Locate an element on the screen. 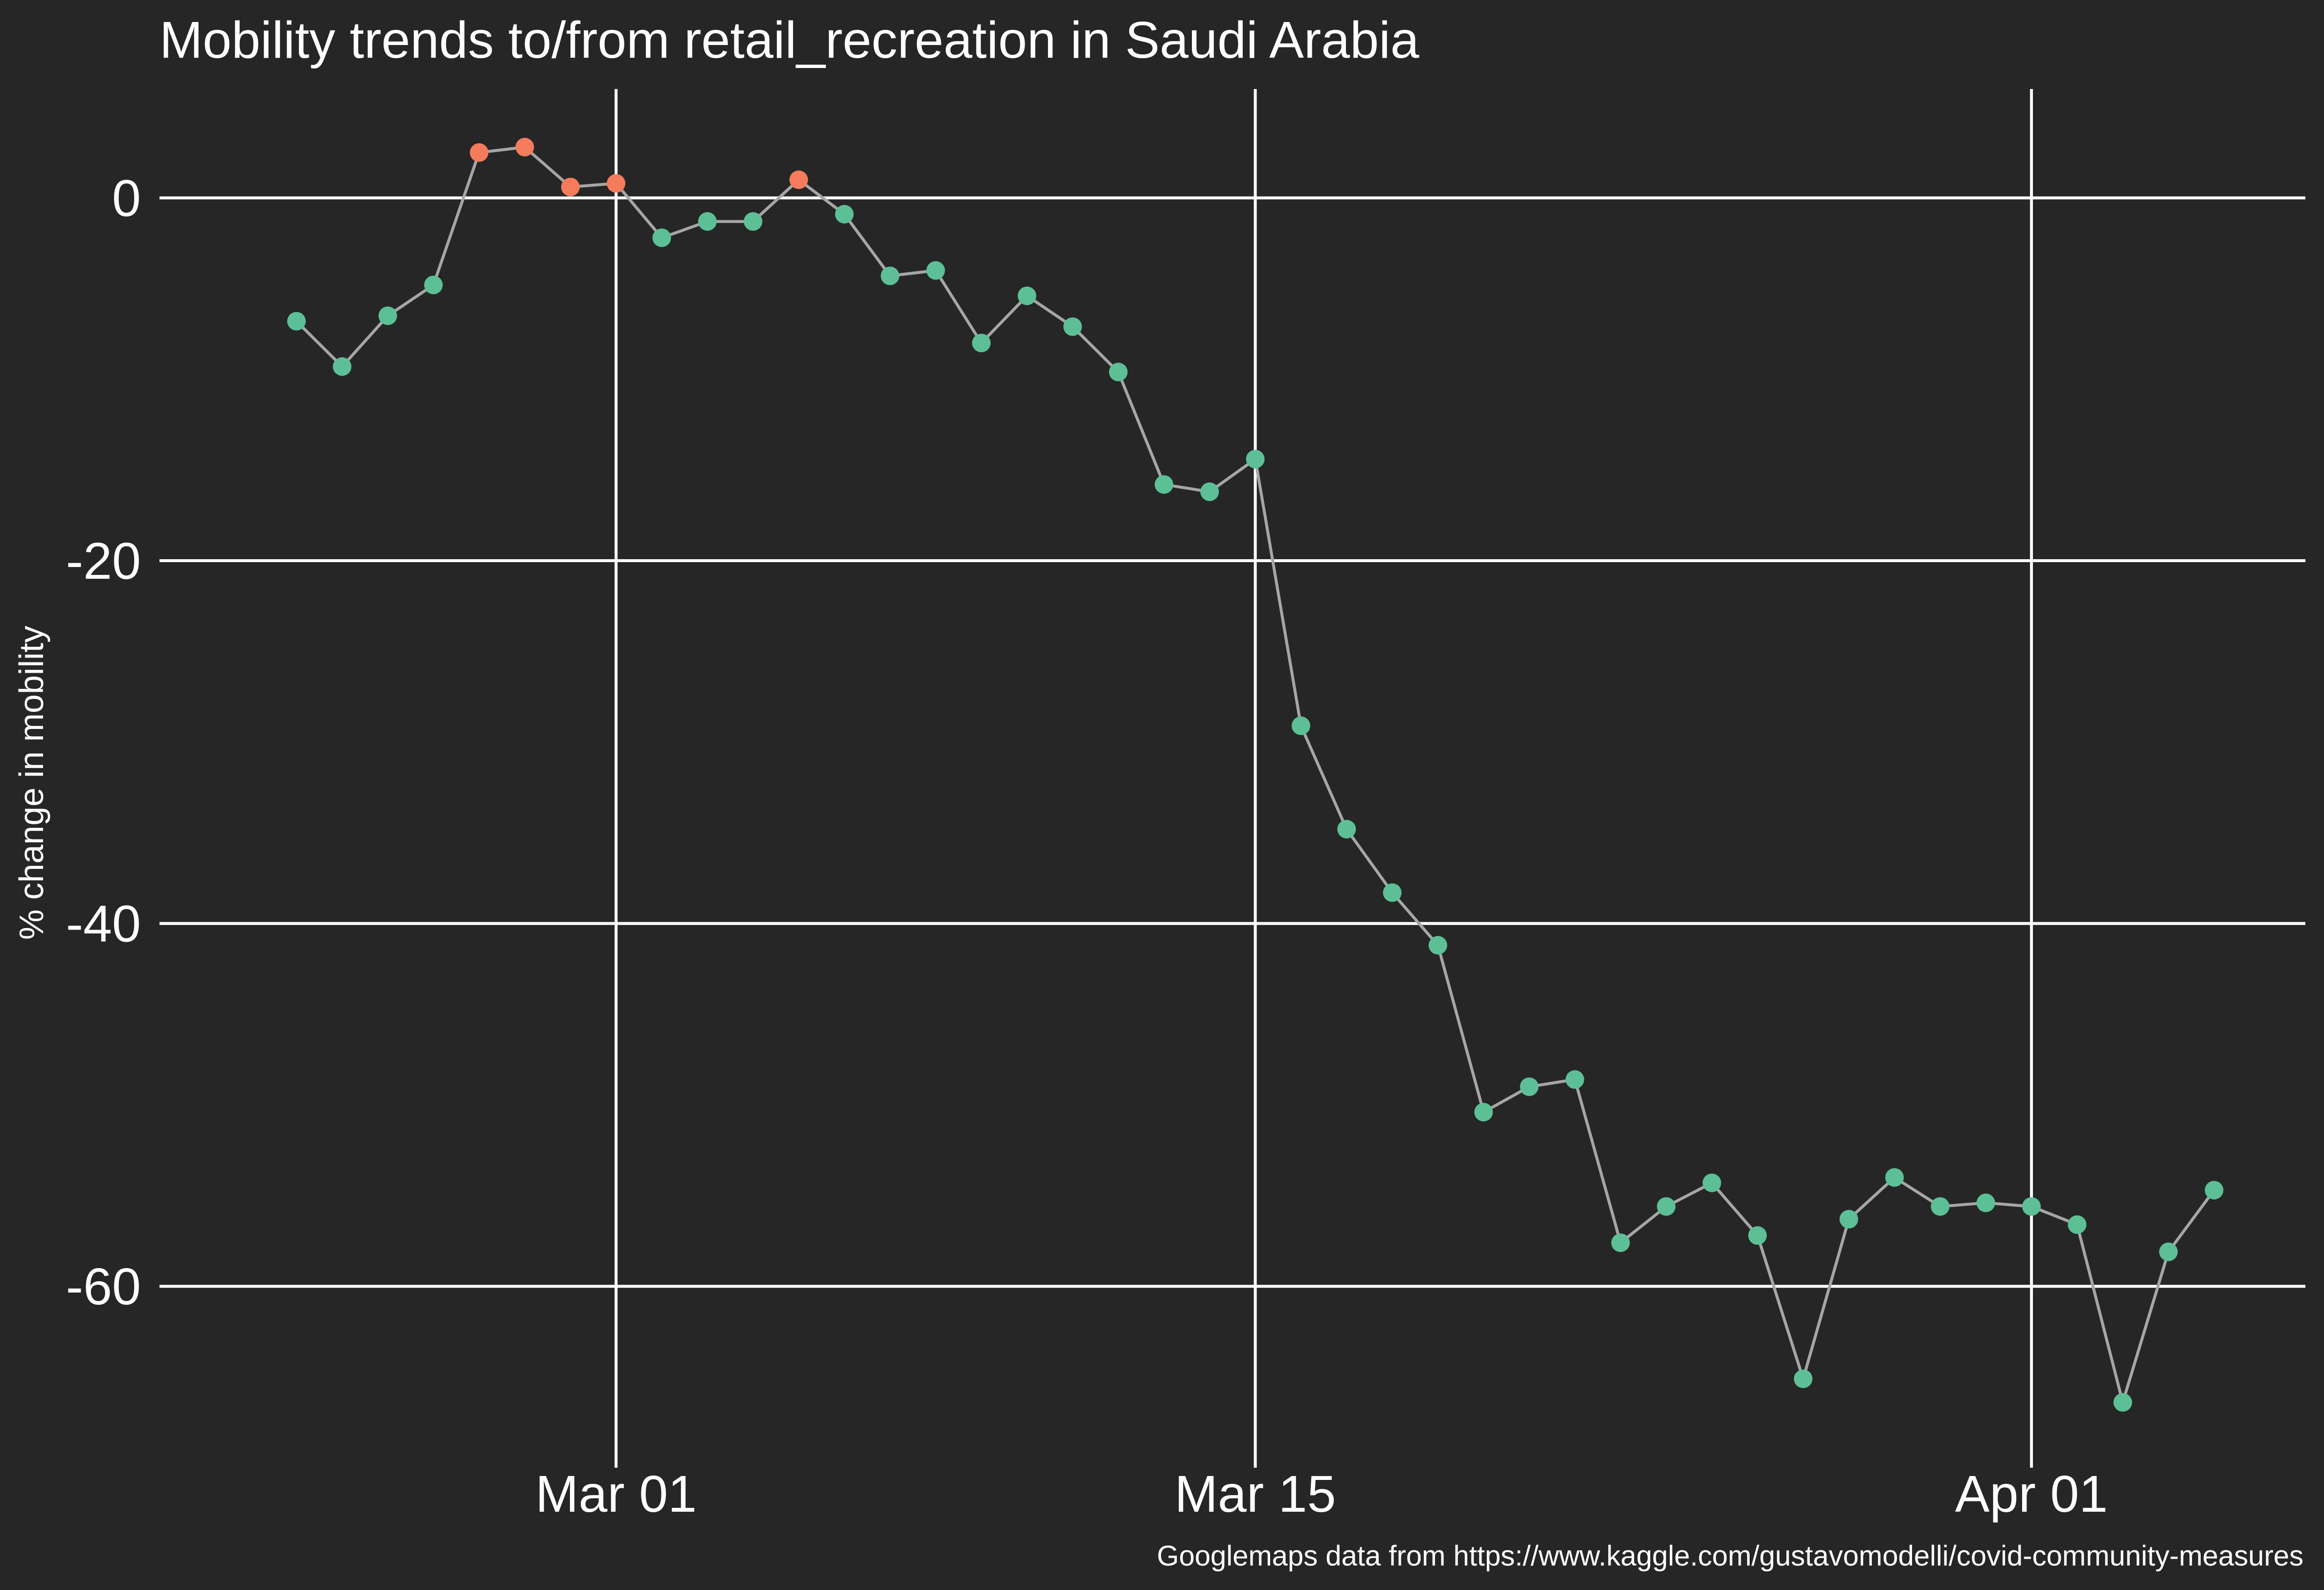  y-axis-title: % change in mobility is located at coordinates (31, 783).